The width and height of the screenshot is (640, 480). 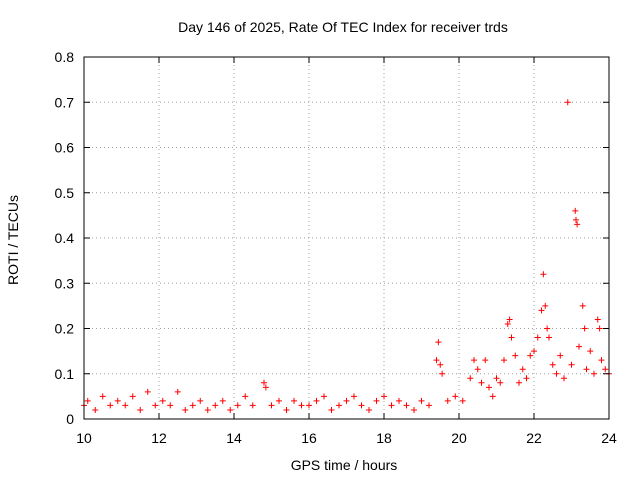 I want to click on y-tick-label: 0.2, so click(x=65, y=329).